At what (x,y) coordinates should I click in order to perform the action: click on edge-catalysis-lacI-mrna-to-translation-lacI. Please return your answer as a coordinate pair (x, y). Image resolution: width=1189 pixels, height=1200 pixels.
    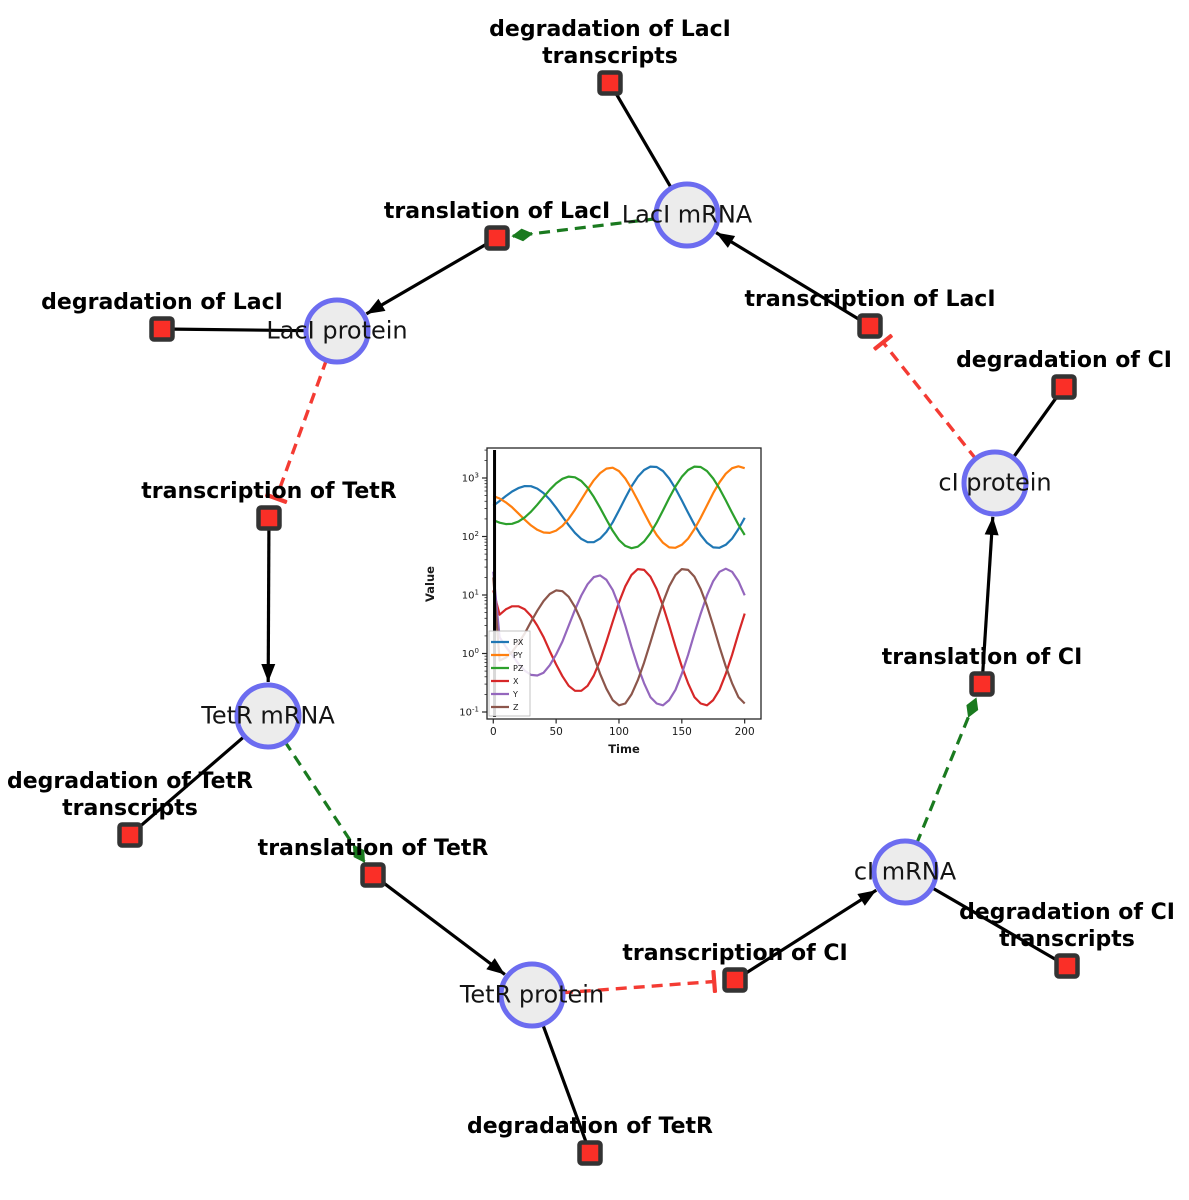
    Looking at the image, I should click on (584, 229).